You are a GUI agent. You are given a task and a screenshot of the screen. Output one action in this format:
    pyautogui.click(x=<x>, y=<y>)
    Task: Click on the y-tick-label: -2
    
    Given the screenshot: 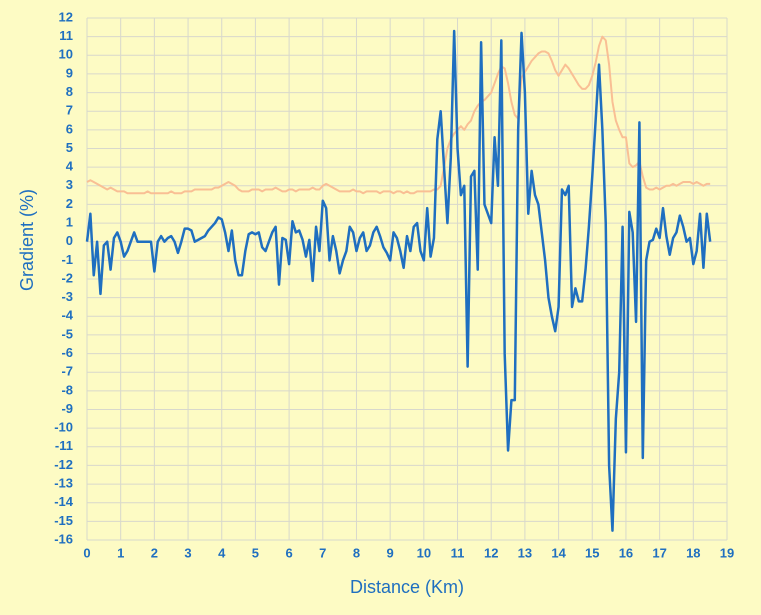 What is the action you would take?
    pyautogui.click(x=67, y=277)
    